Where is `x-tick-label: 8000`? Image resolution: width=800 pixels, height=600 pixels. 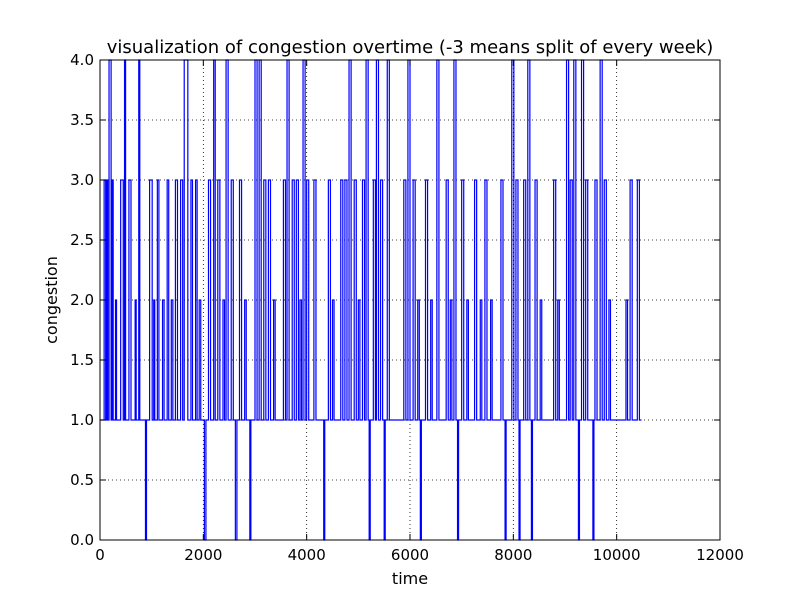
x-tick-label: 8000 is located at coordinates (513, 555).